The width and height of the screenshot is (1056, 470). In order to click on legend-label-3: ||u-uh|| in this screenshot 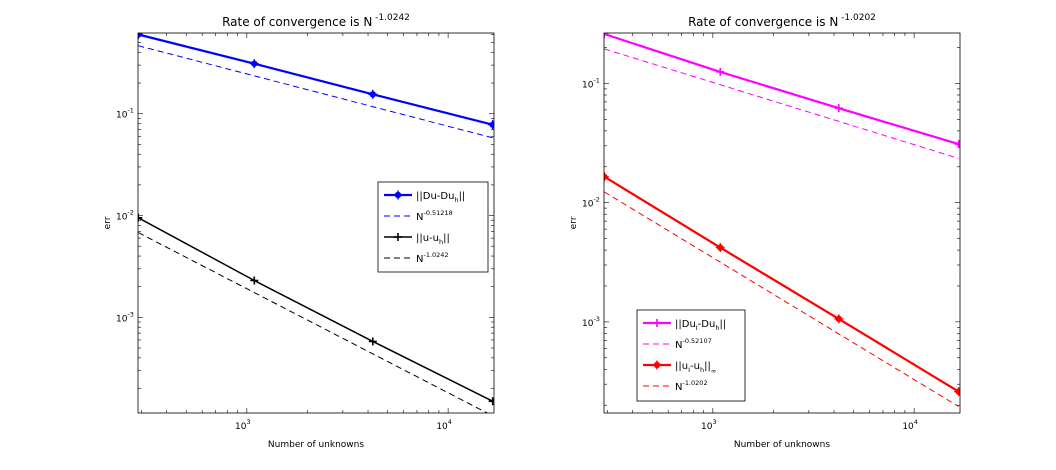, I will do `click(433, 239)`.